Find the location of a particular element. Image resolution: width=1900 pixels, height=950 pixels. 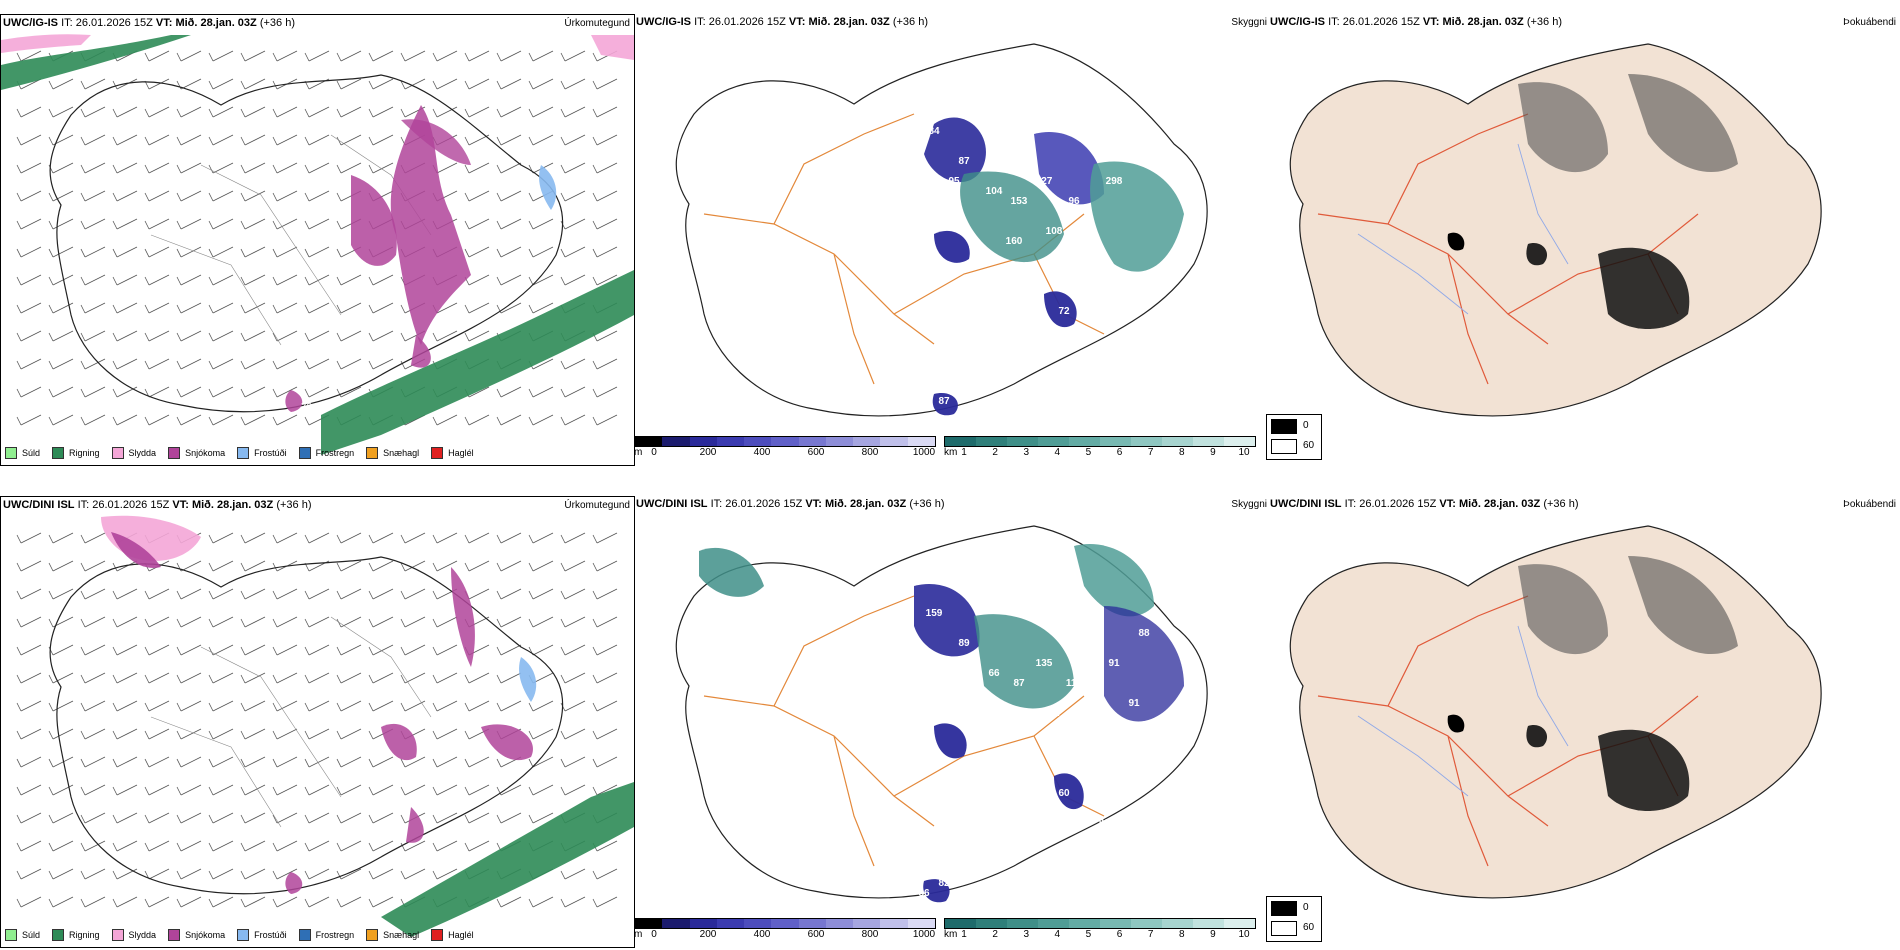

legend-item-frostregn: Frostregn is located at coordinates (326, 935).